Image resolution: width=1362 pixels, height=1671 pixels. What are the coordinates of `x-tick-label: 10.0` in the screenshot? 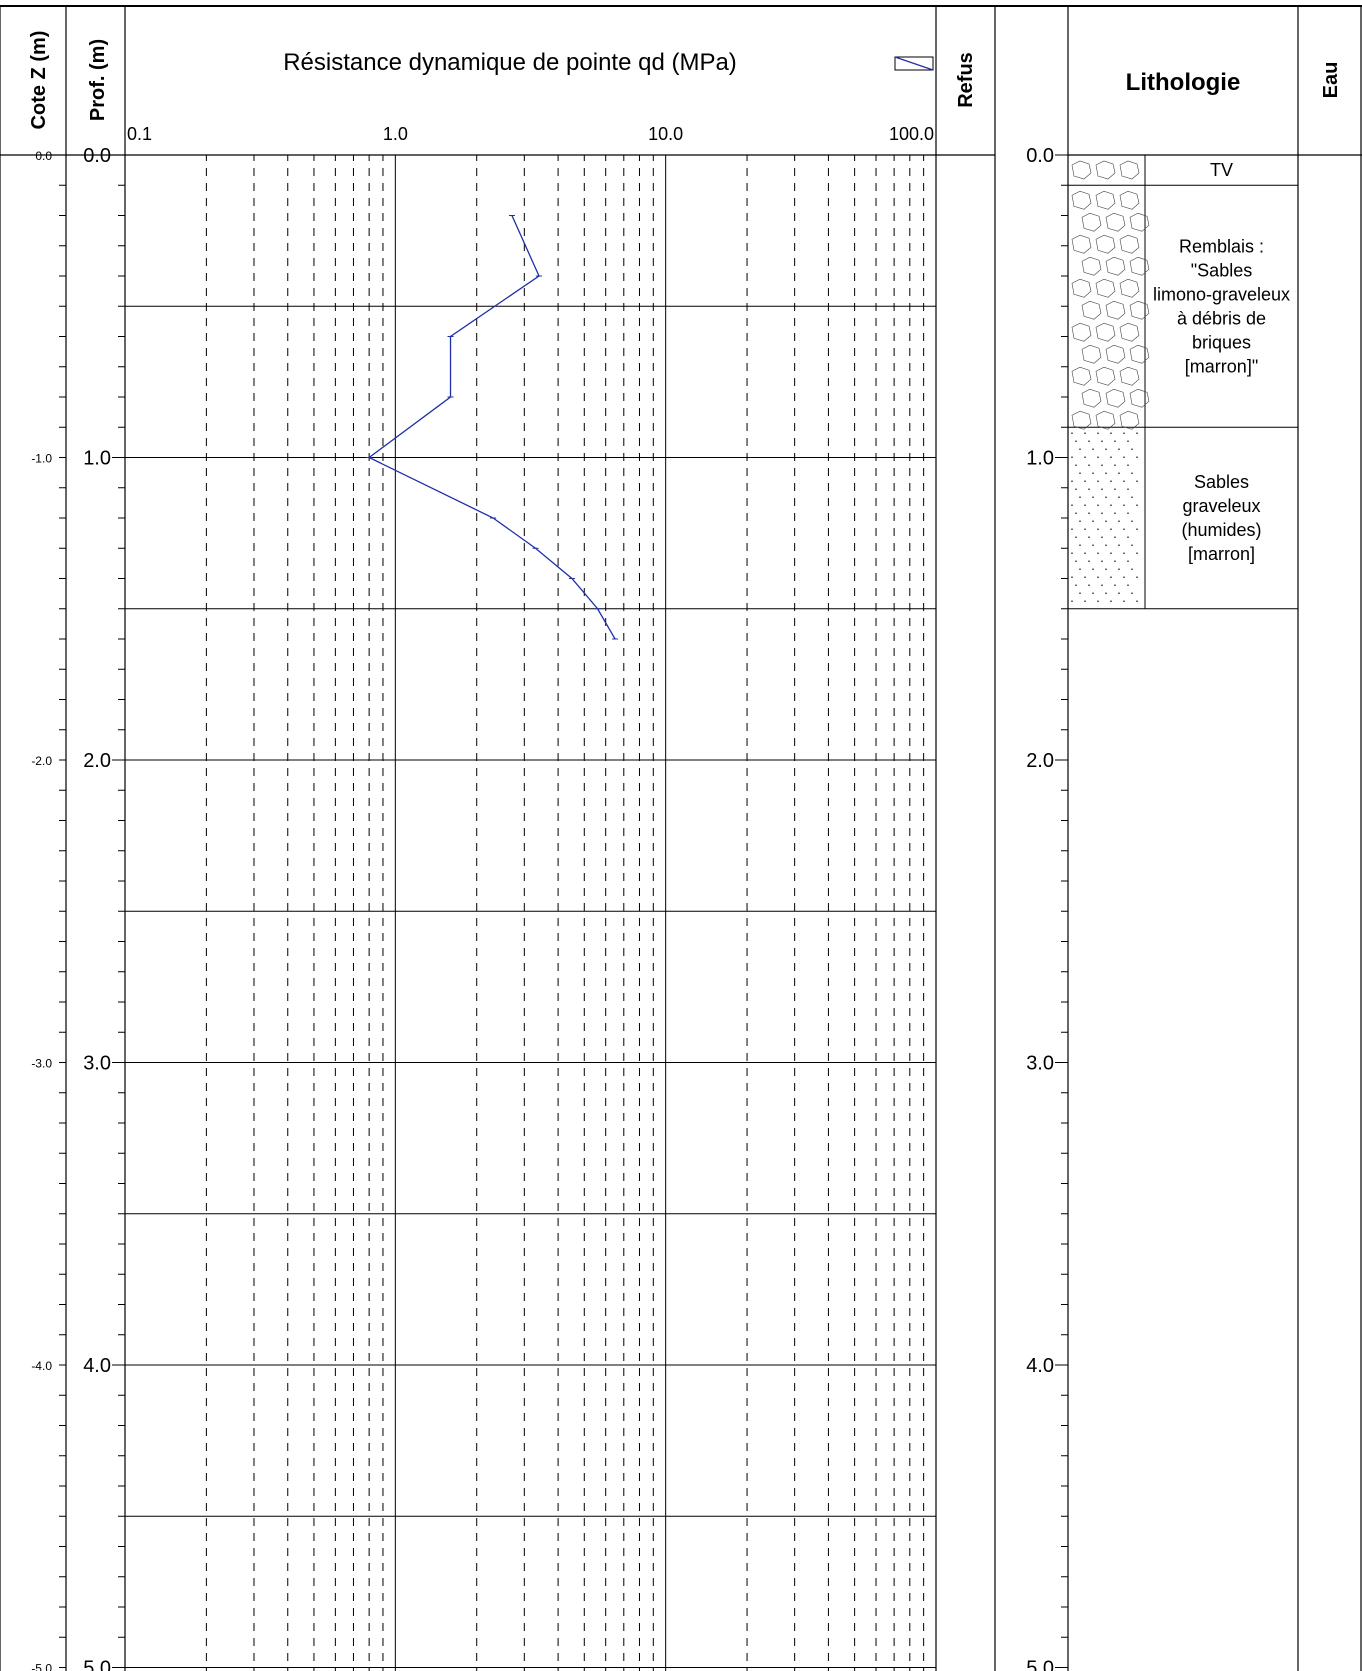 It's located at (665, 134).